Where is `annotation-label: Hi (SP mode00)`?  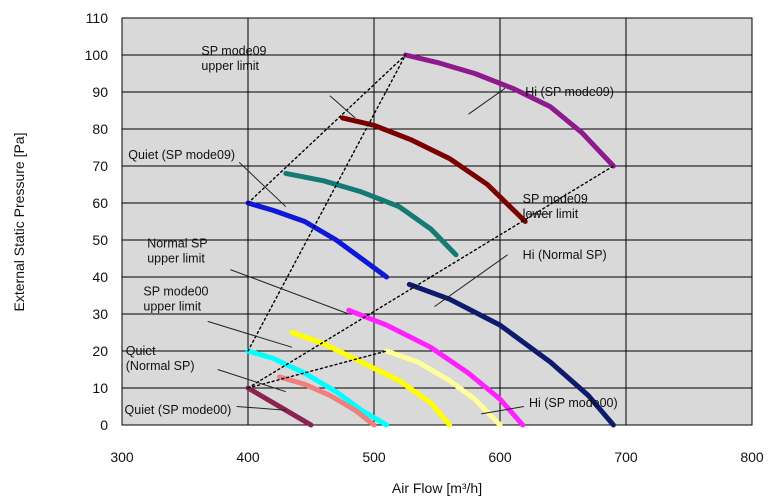 annotation-label: Hi (SP mode00) is located at coordinates (573, 403).